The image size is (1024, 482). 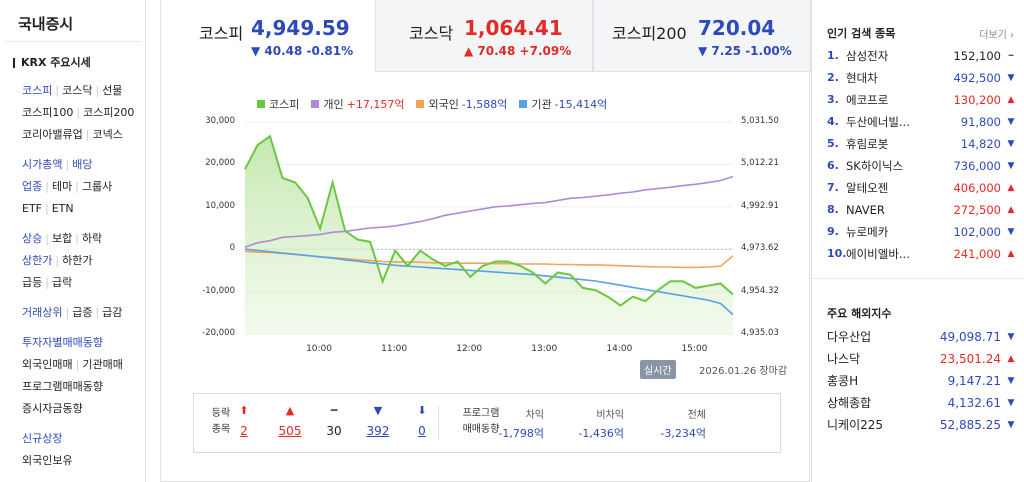 What do you see at coordinates (62, 342) in the screenshot?
I see `sidebar-link: 투자자별매매동향` at bounding box center [62, 342].